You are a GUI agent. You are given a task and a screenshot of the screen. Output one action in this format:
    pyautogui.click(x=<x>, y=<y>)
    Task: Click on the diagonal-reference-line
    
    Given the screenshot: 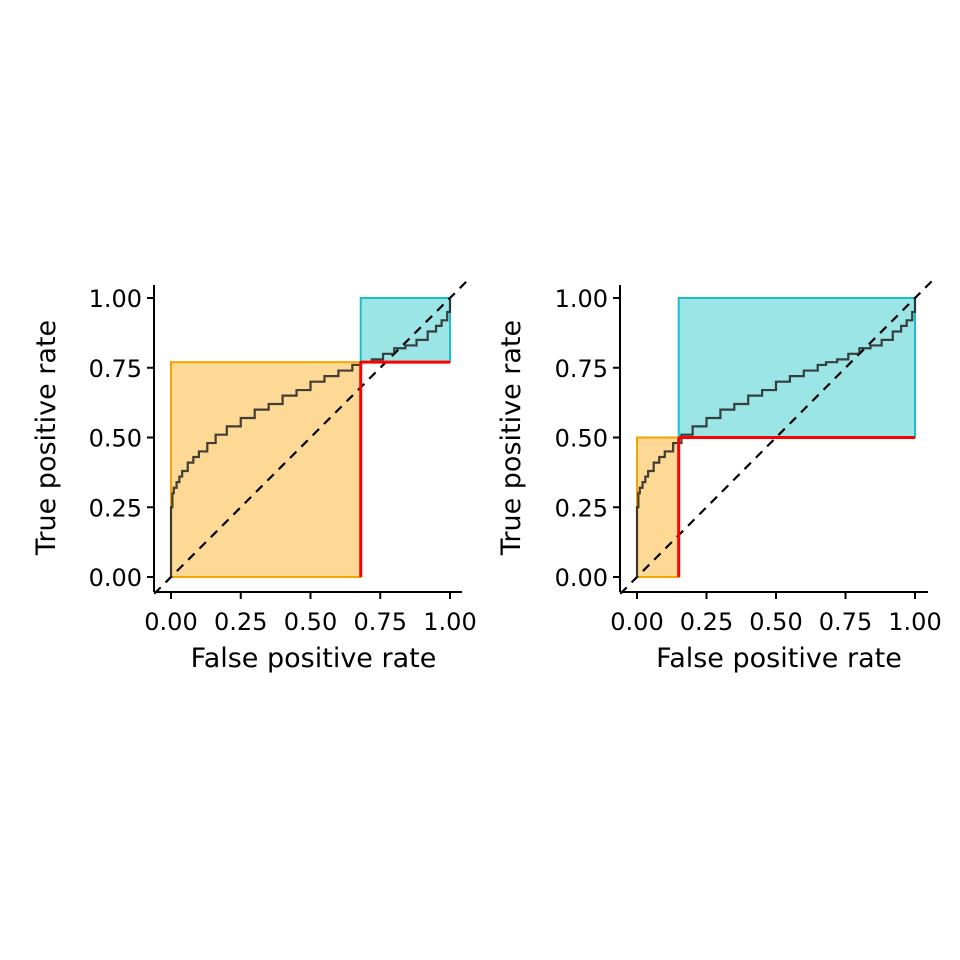 What is the action you would take?
    pyautogui.click(x=310, y=437)
    